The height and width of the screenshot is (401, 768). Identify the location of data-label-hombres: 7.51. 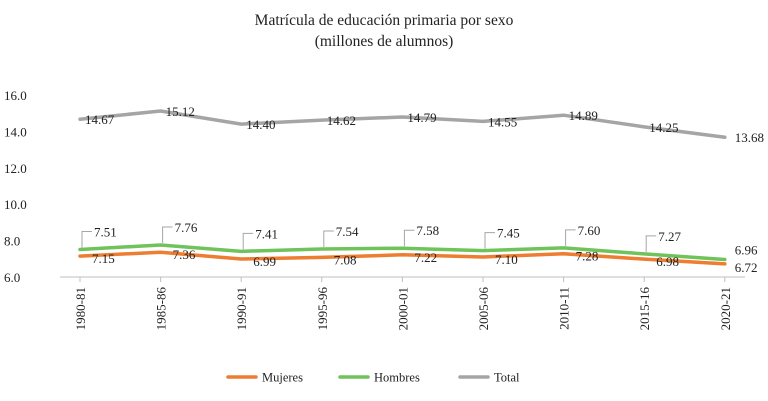
(105, 232).